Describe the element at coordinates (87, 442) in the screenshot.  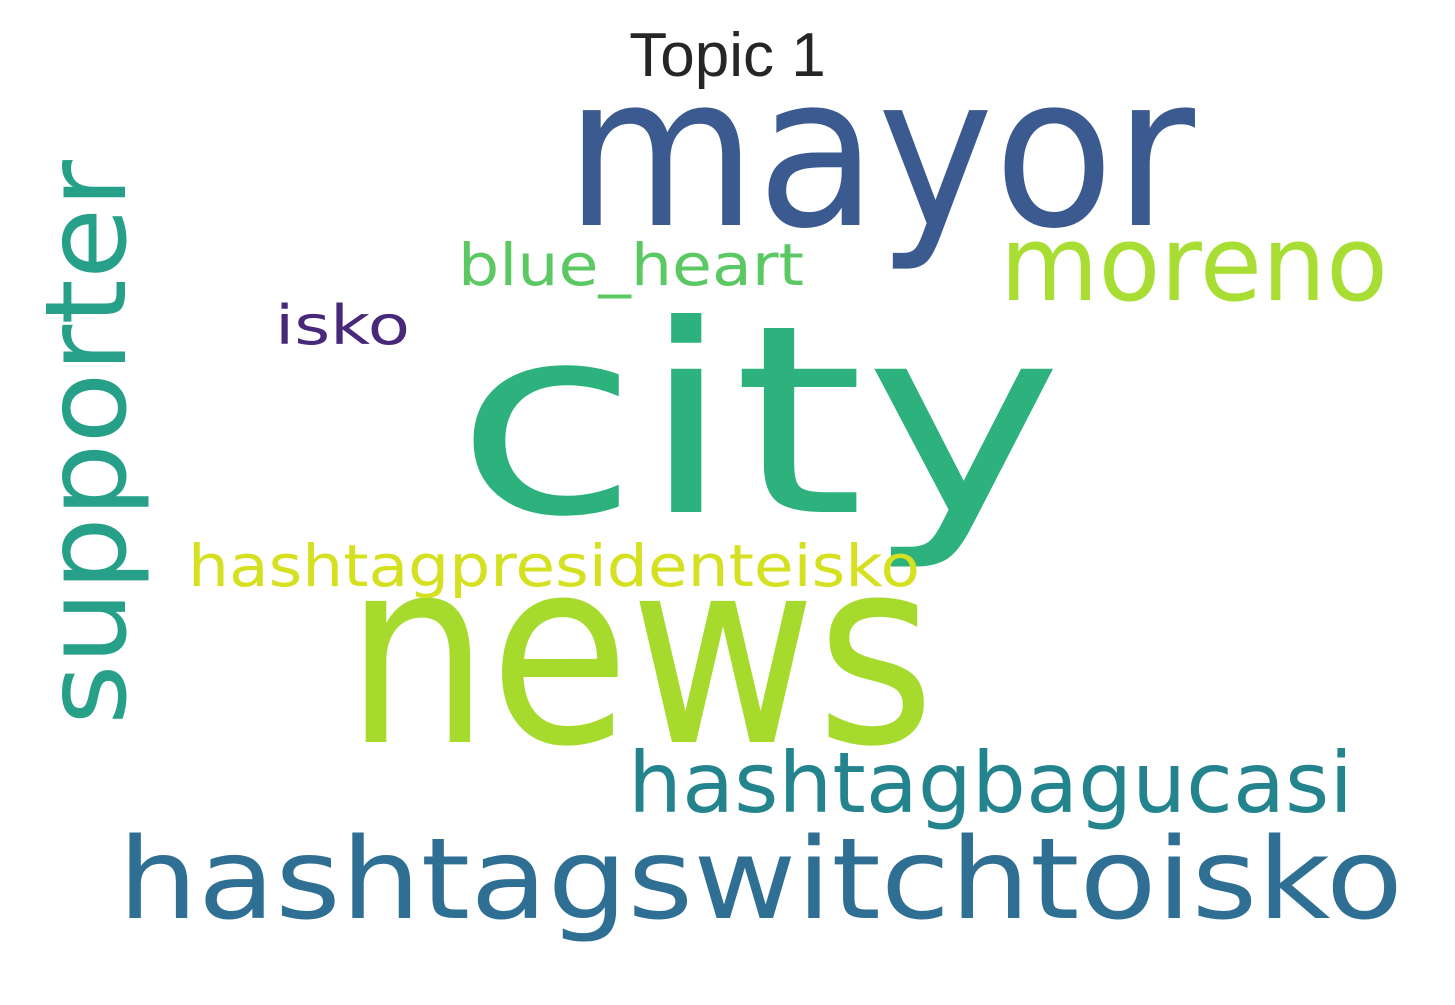
I see `word-supporter: supporter` at that location.